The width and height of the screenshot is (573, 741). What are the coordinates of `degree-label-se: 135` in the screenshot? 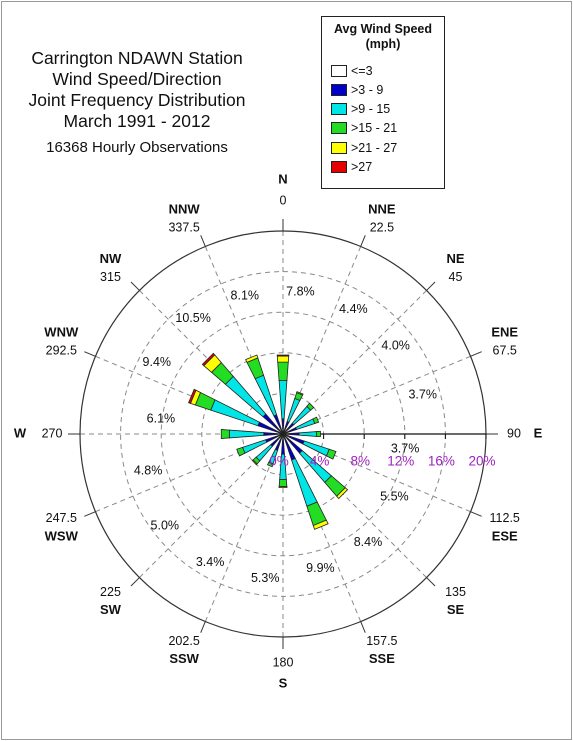 It's located at (455, 592).